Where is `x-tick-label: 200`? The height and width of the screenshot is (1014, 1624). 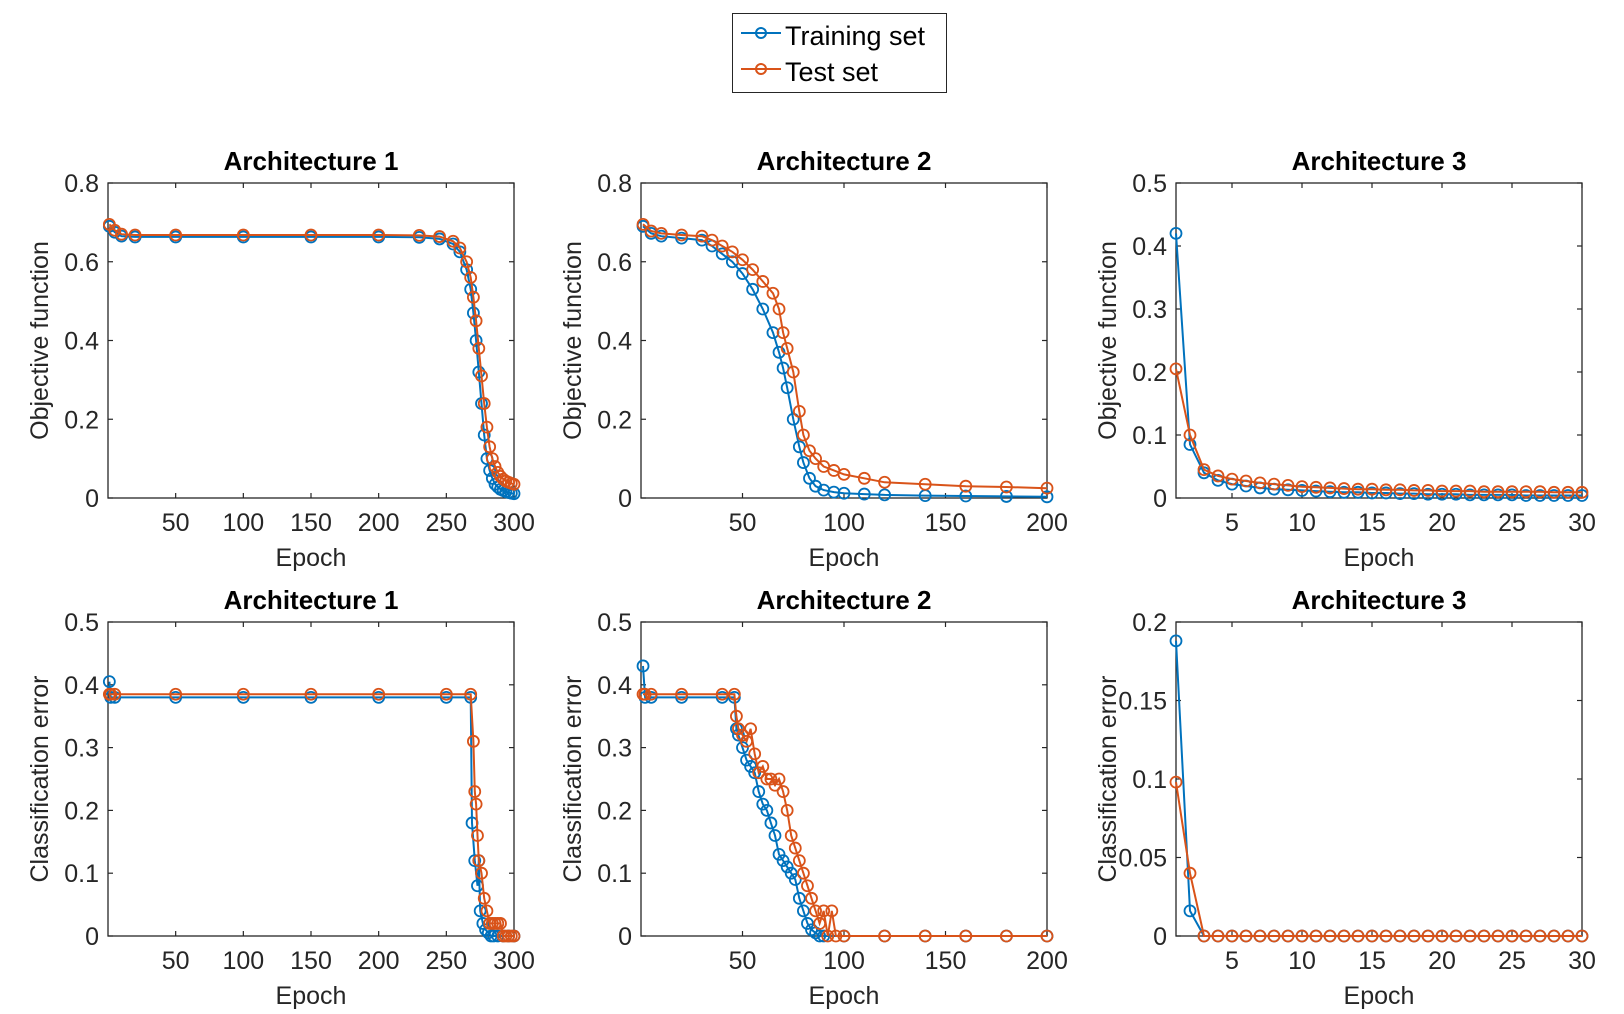
x-tick-label: 200 is located at coordinates (1047, 523).